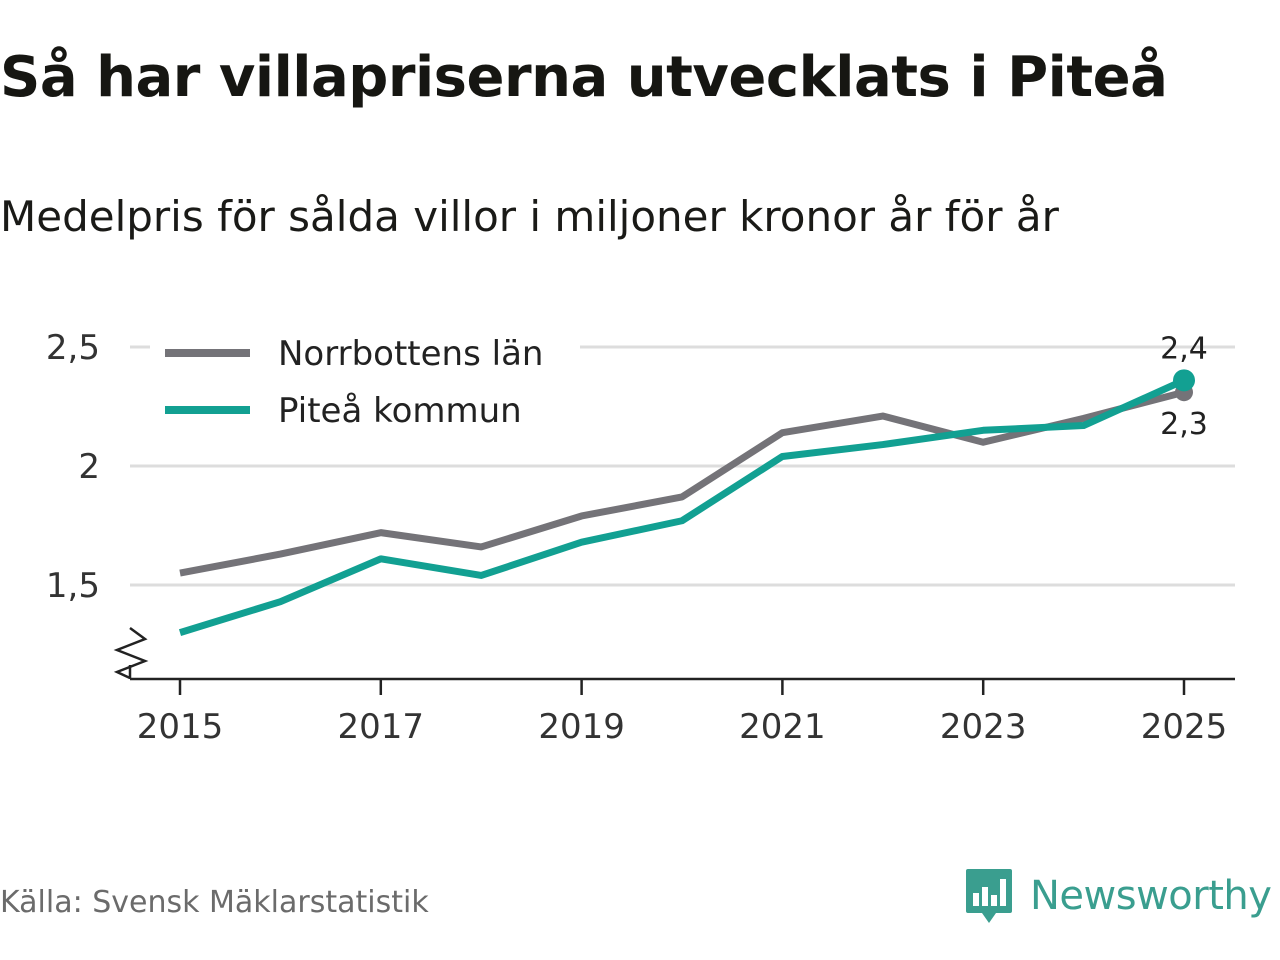  What do you see at coordinates (1151, 896) in the screenshot?
I see `logo-text: Newsworthy` at bounding box center [1151, 896].